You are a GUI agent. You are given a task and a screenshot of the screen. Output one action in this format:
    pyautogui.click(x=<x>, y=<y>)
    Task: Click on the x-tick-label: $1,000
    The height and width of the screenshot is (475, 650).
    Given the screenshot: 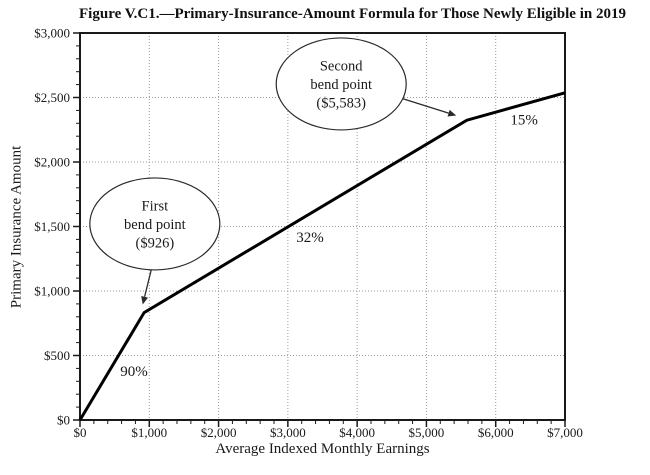 What is the action you would take?
    pyautogui.click(x=149, y=432)
    